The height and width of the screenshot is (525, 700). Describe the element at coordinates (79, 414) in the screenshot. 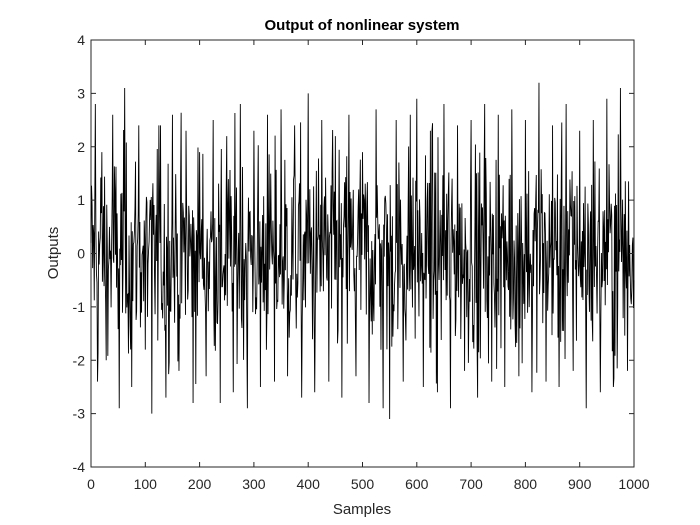

I see `y-tick-label: -3` at that location.